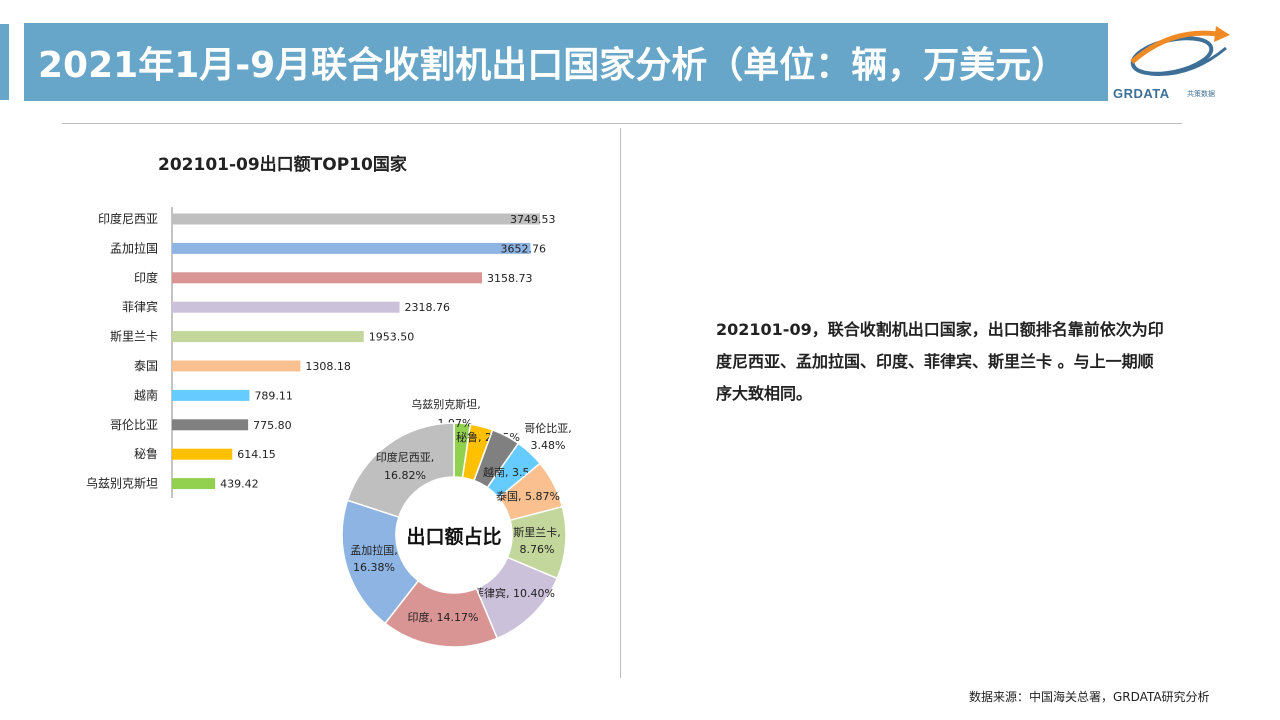  I want to click on bar-category-label: 越南, so click(146, 394).